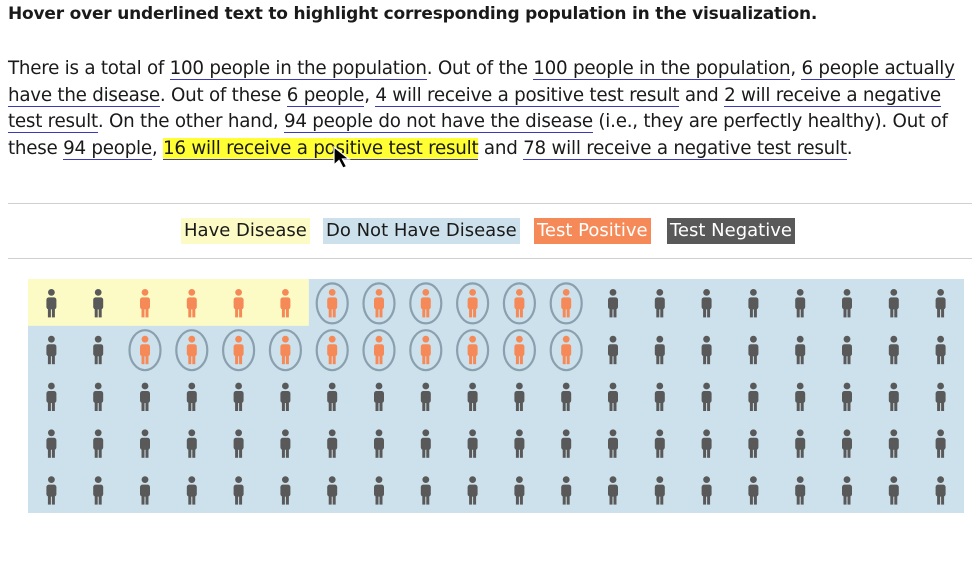 This screenshot has height=584, width=980. What do you see at coordinates (592, 231) in the screenshot?
I see `legend-test-positive: Test Positive` at bounding box center [592, 231].